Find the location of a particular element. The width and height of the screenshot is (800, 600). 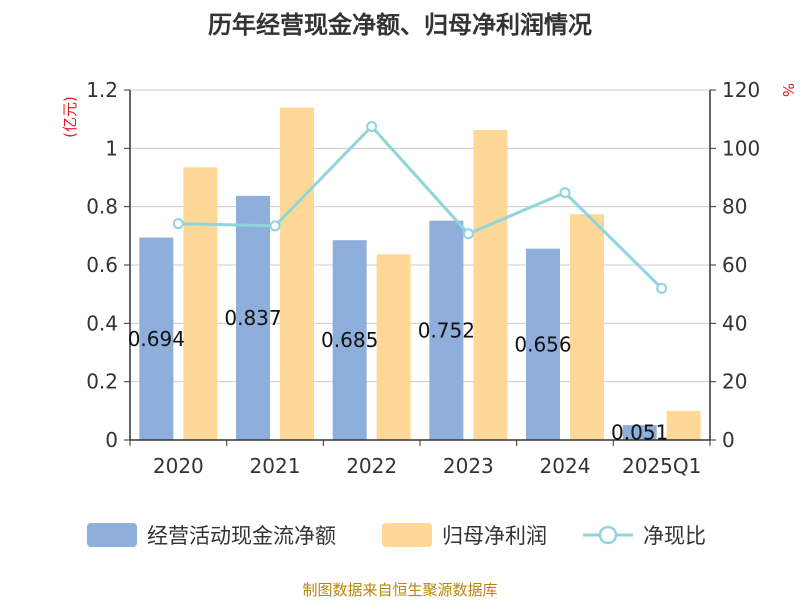

right-axis-unit: % is located at coordinates (788, 90).